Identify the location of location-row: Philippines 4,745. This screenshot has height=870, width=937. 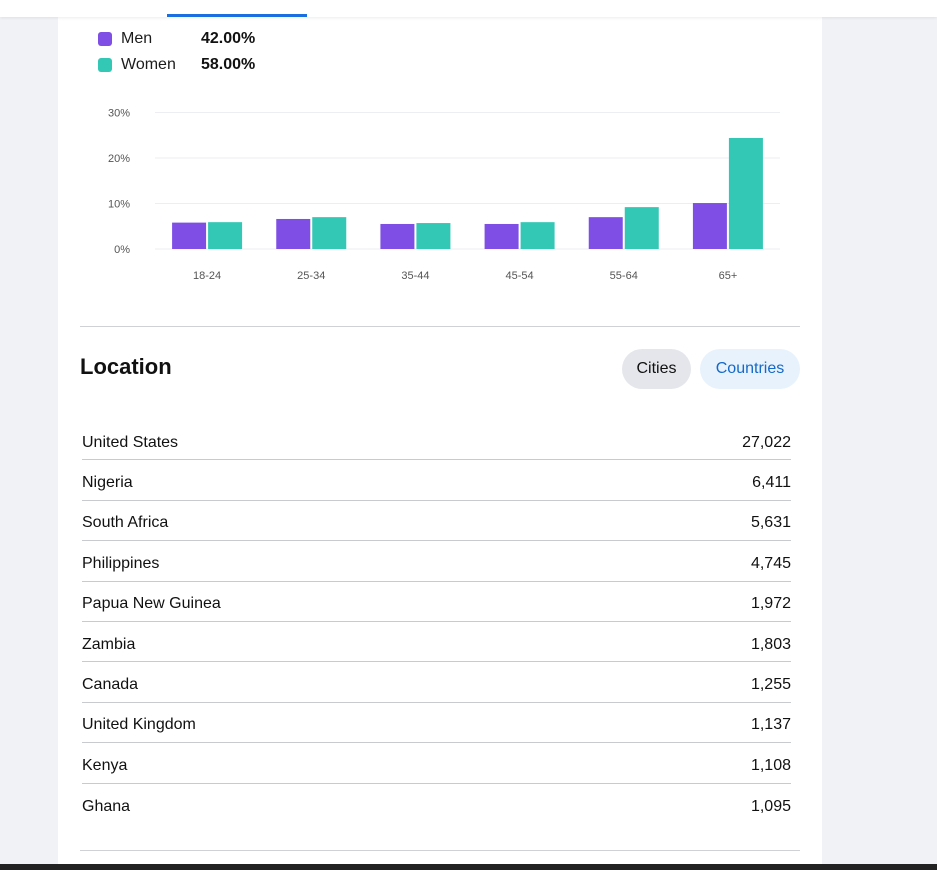
(436, 561).